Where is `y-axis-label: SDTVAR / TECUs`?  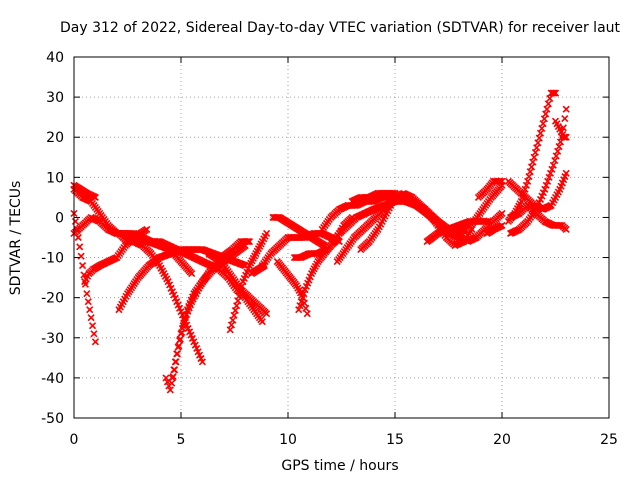
y-axis-label: SDTVAR / TECUs is located at coordinates (16, 238).